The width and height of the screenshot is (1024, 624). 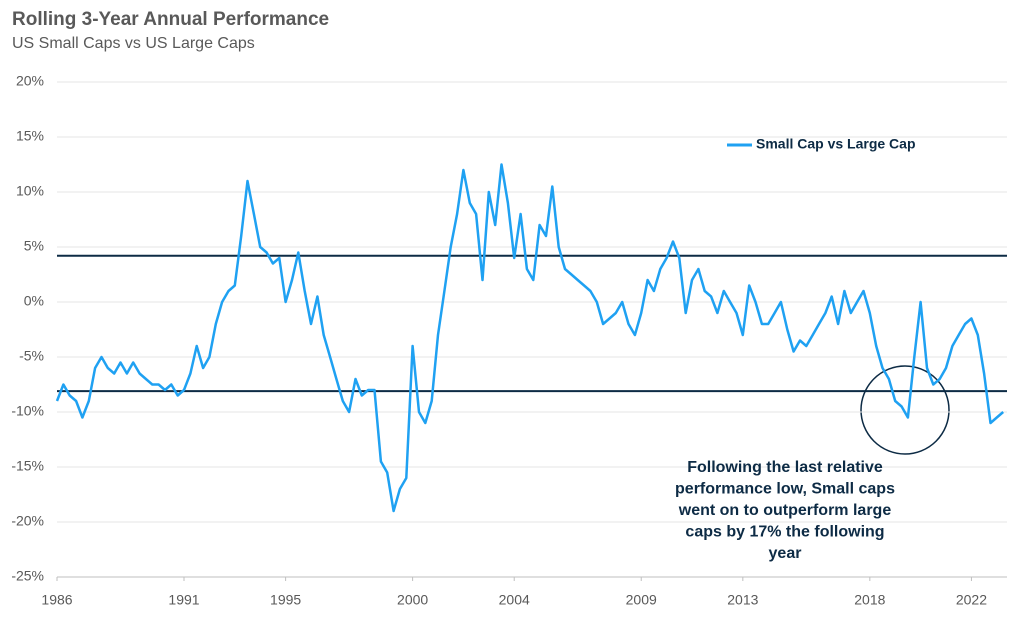 I want to click on highlight-circle, so click(x=905, y=410).